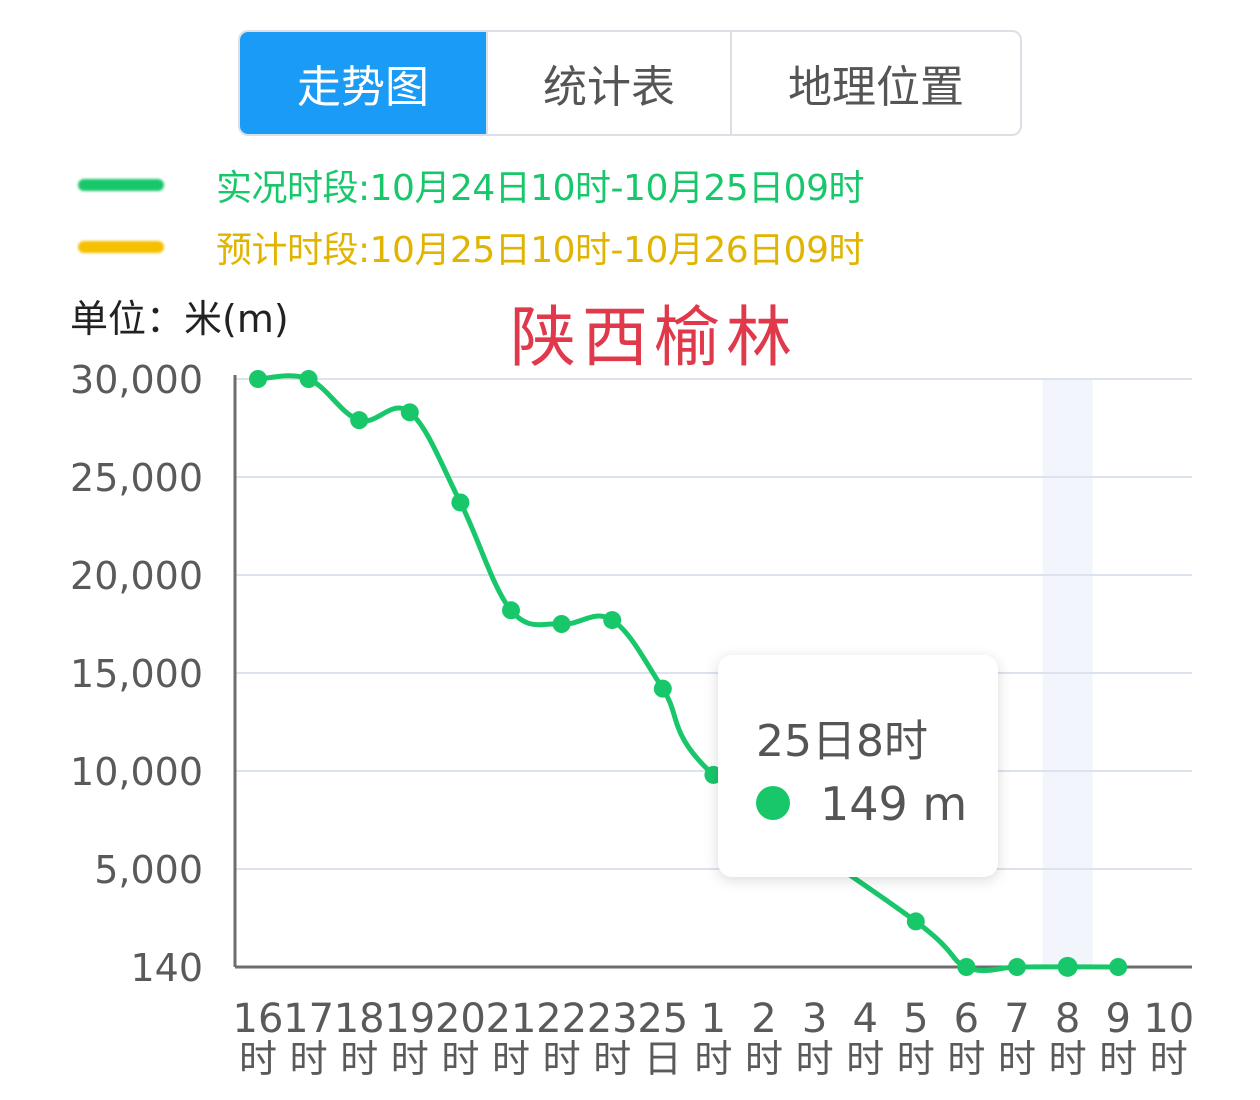 The image size is (1260, 1100). Describe the element at coordinates (612, 1019) in the screenshot. I see `x-tick-label: 23` at that location.